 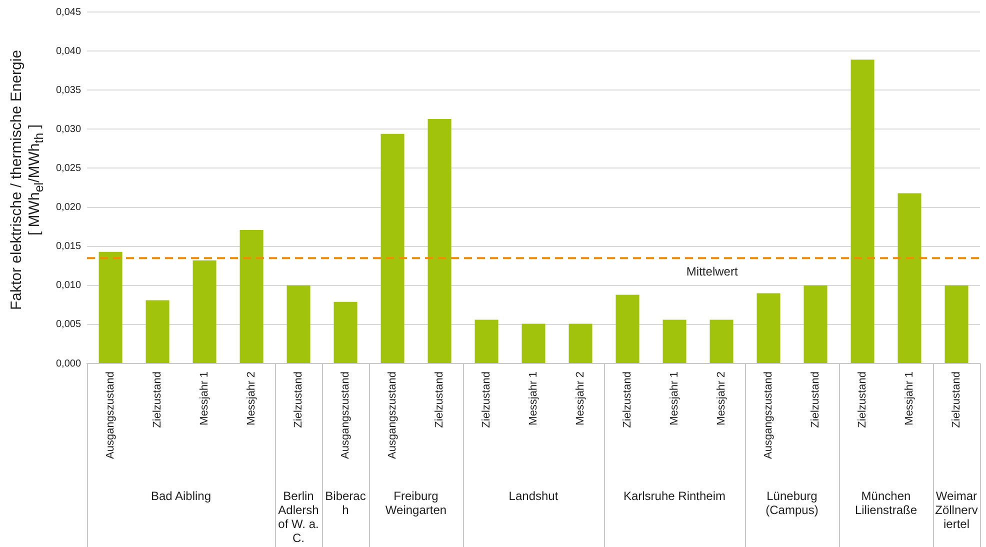 What do you see at coordinates (345, 502) in the screenshot?
I see `text: Biberach` at bounding box center [345, 502].